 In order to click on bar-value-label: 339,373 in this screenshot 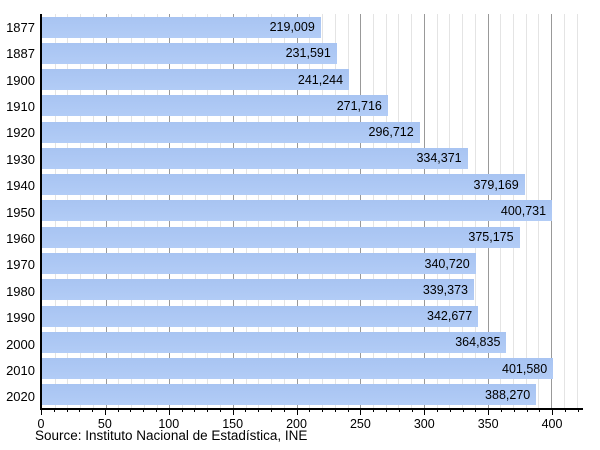, I will do `click(445, 289)`.